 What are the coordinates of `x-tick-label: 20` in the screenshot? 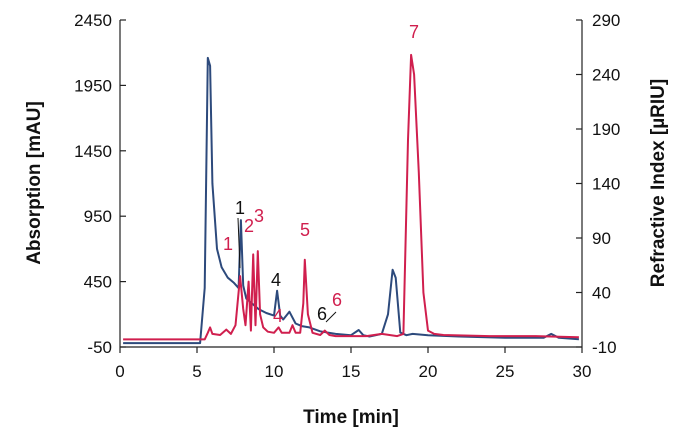 It's located at (428, 371).